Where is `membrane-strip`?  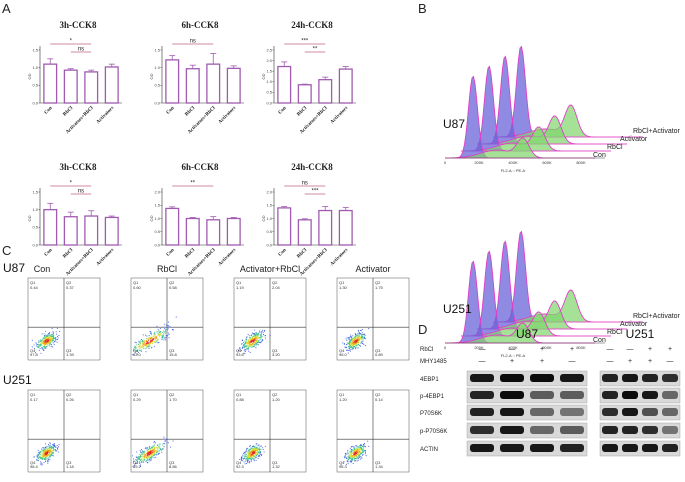 membrane-strip is located at coordinates (640, 395).